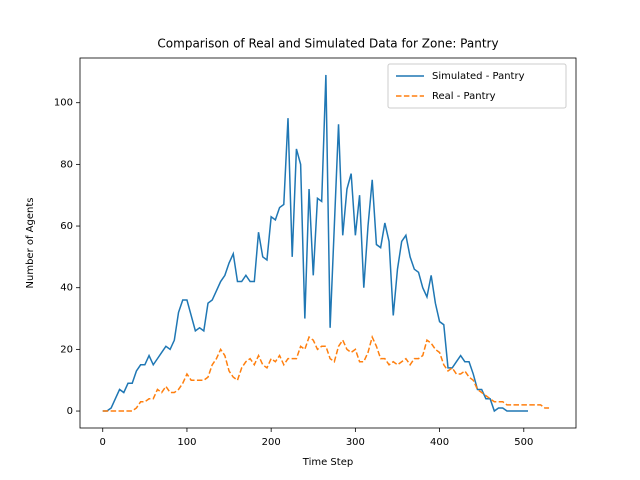 This screenshot has height=480, width=640. What do you see at coordinates (464, 96) in the screenshot?
I see `legend-label: Real - Pantry` at bounding box center [464, 96].